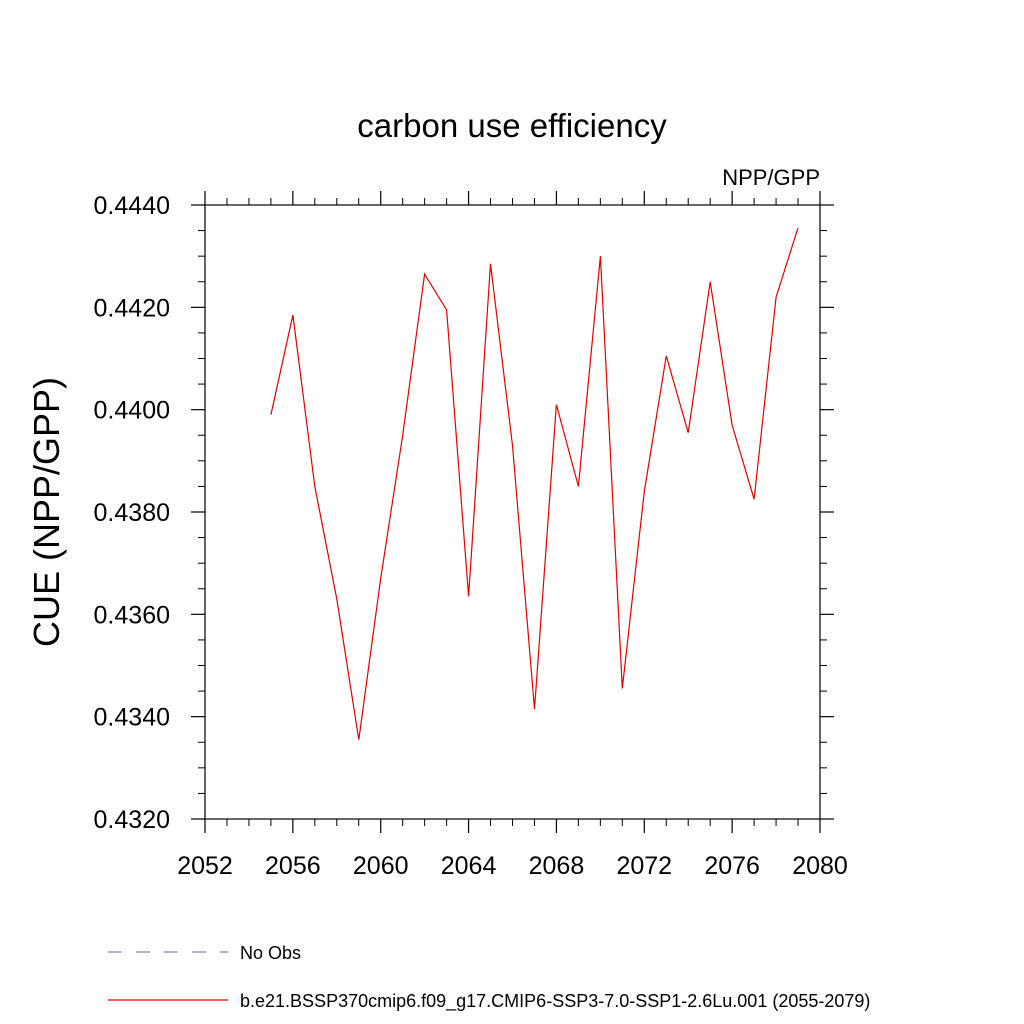 Image resolution: width=1024 pixels, height=1024 pixels. Describe the element at coordinates (293, 866) in the screenshot. I see `x-tick-label: 2056` at that location.